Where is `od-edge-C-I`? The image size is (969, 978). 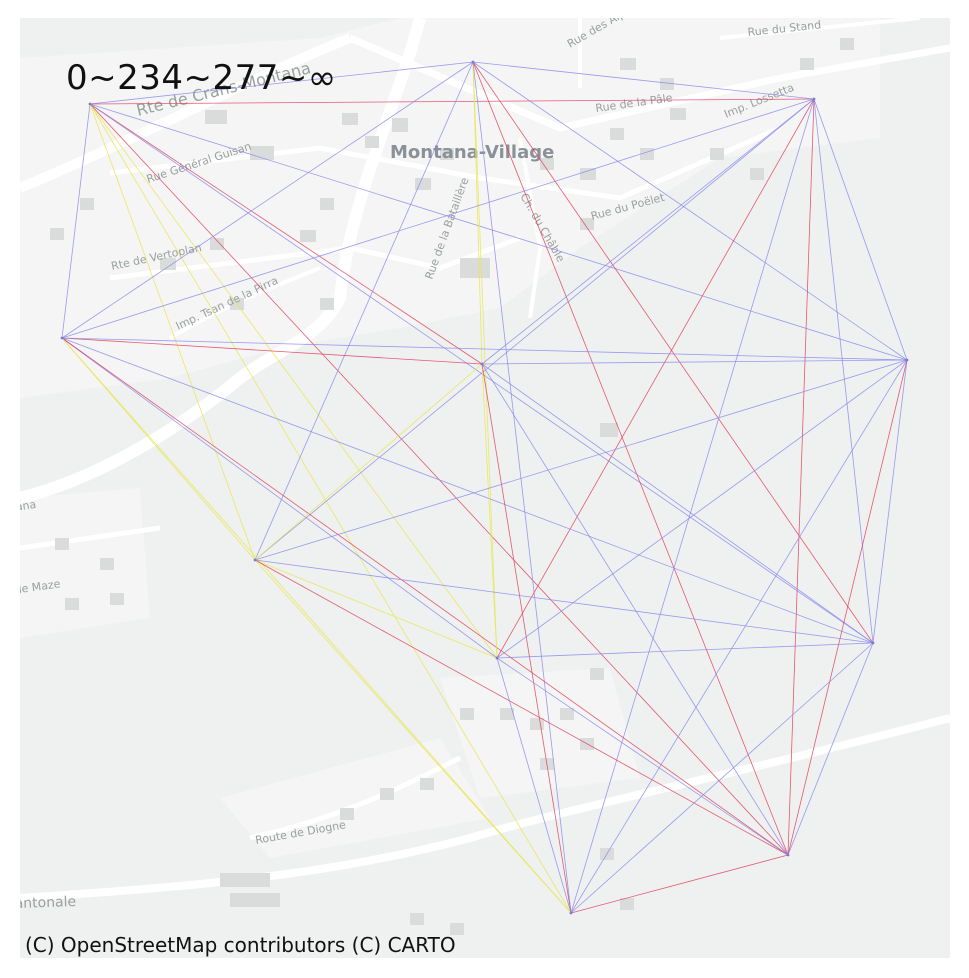
od-edge-C-I is located at coordinates (843, 371).